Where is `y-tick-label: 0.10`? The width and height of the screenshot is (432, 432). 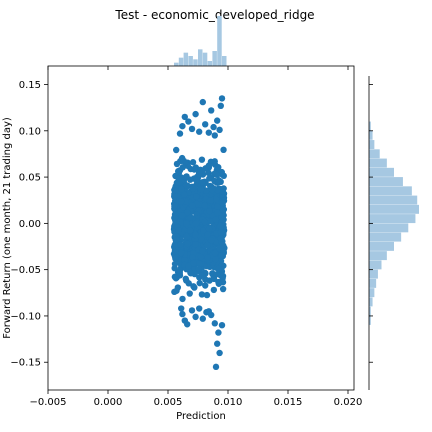 y-tick-label: 0.10 is located at coordinates (30, 131).